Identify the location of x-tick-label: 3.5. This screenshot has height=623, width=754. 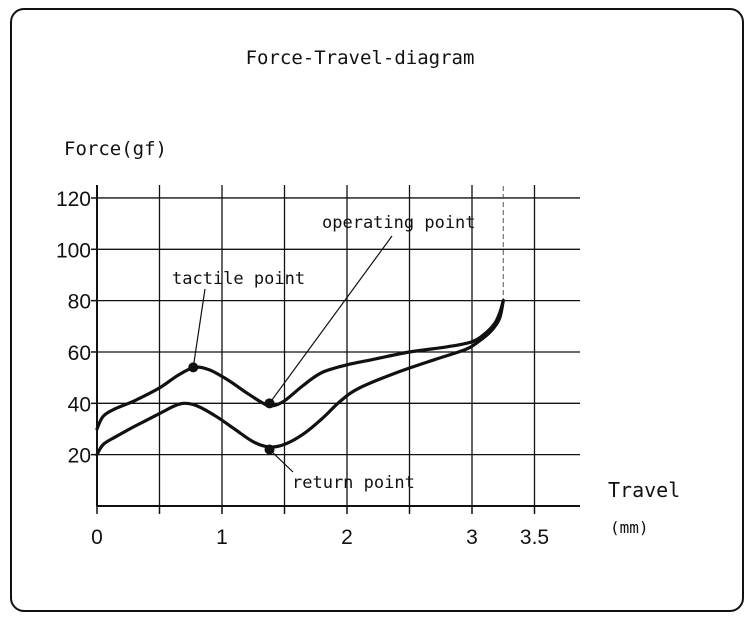
(534, 537).